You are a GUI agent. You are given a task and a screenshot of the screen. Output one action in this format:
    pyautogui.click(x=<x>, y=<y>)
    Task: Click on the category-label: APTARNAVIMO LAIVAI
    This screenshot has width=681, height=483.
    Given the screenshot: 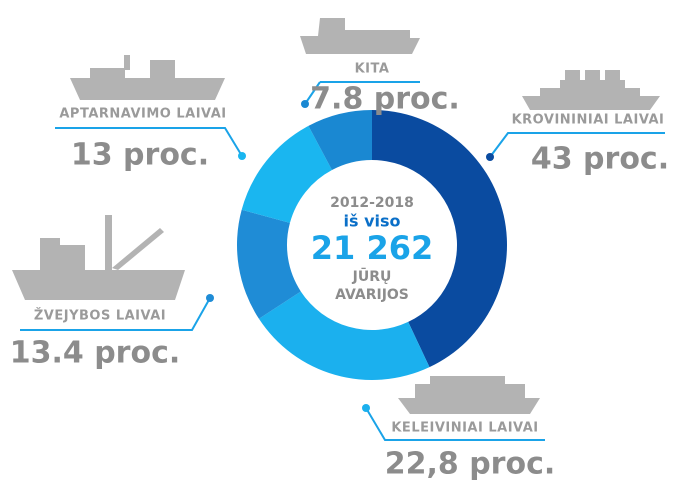 What is the action you would take?
    pyautogui.click(x=142, y=114)
    